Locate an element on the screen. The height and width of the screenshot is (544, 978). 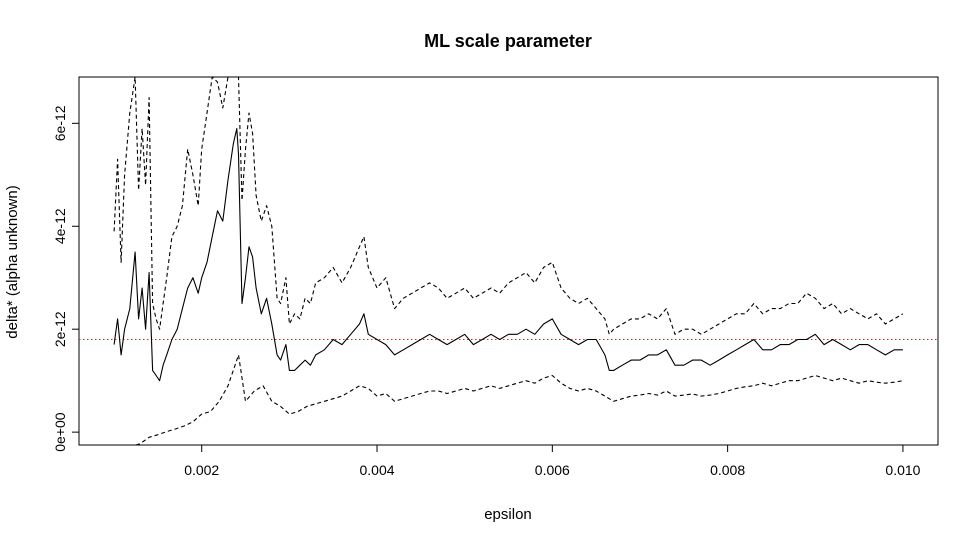
x-tick-label: 0.008 is located at coordinates (727, 470).